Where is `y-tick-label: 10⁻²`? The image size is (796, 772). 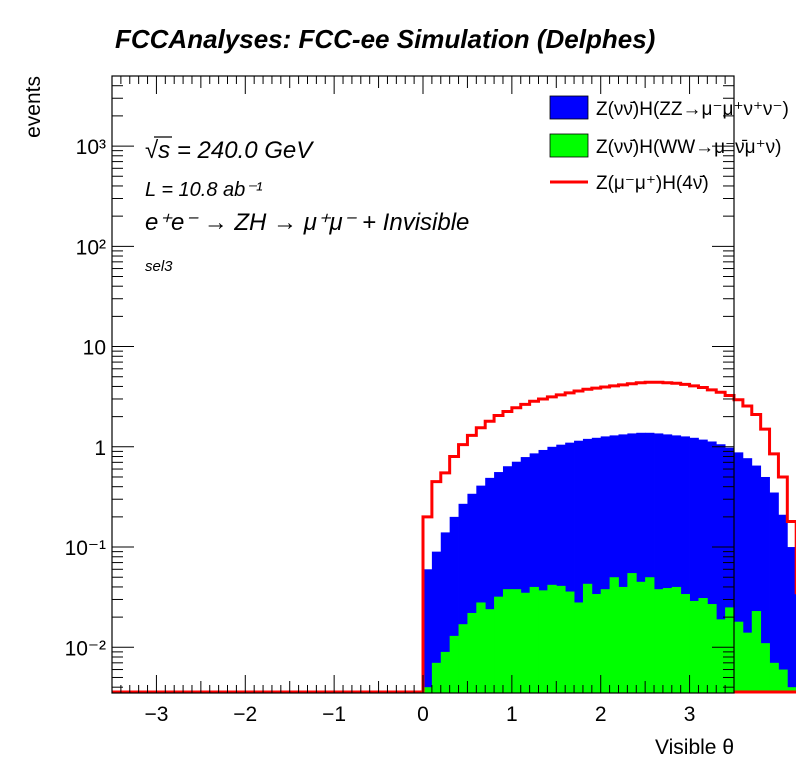 y-tick-label: 10⁻² is located at coordinates (85, 648).